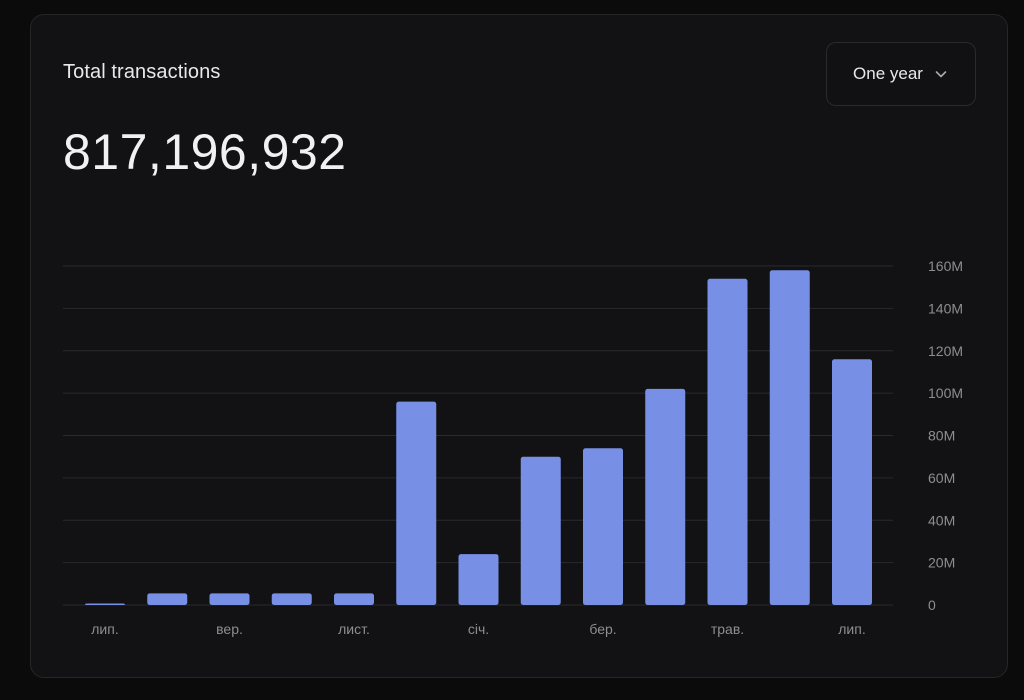 The image size is (1024, 700). What do you see at coordinates (205, 152) in the screenshot?
I see `total-transactions-value: 817,196,932` at bounding box center [205, 152].